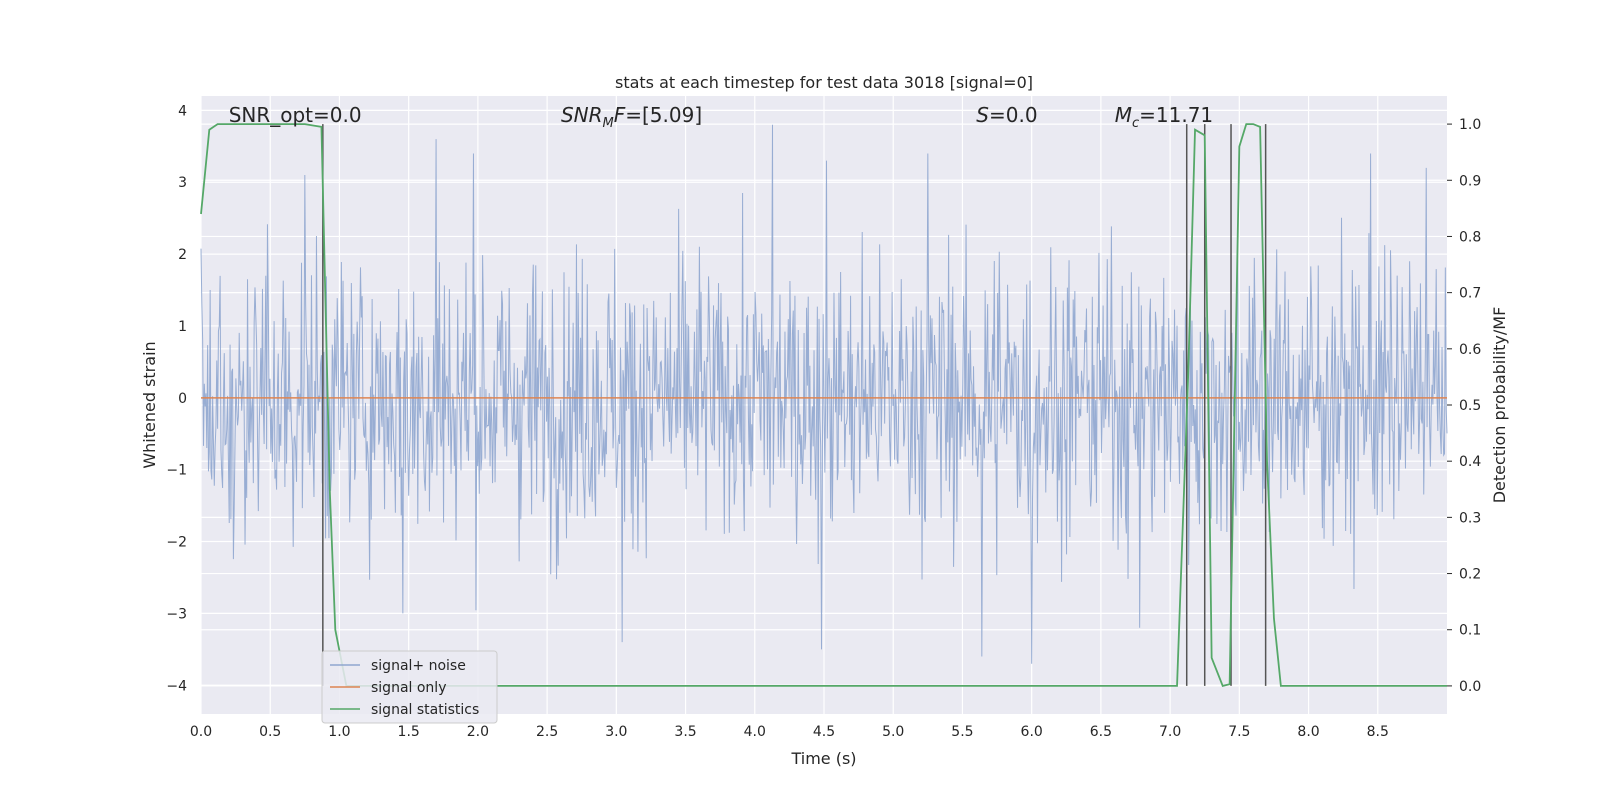 The image size is (1600, 804). Describe the element at coordinates (182, 111) in the screenshot. I see `y-tick-label: 4` at that location.